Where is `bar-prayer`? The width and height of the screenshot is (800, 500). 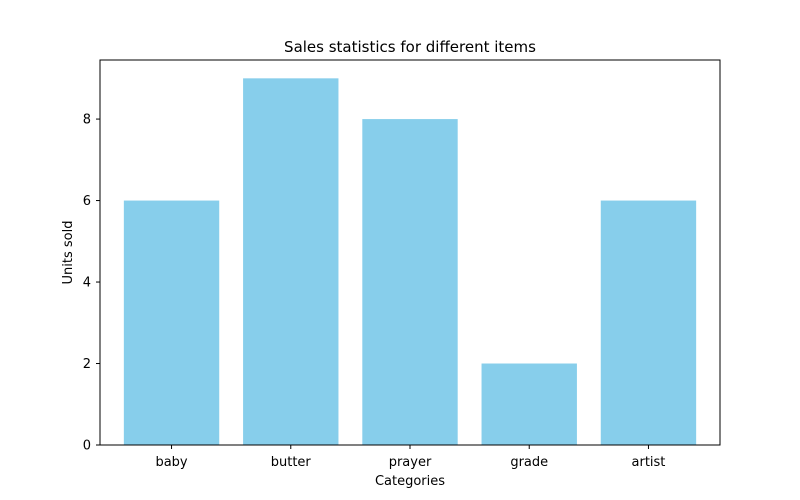
bar-prayer is located at coordinates (410, 282).